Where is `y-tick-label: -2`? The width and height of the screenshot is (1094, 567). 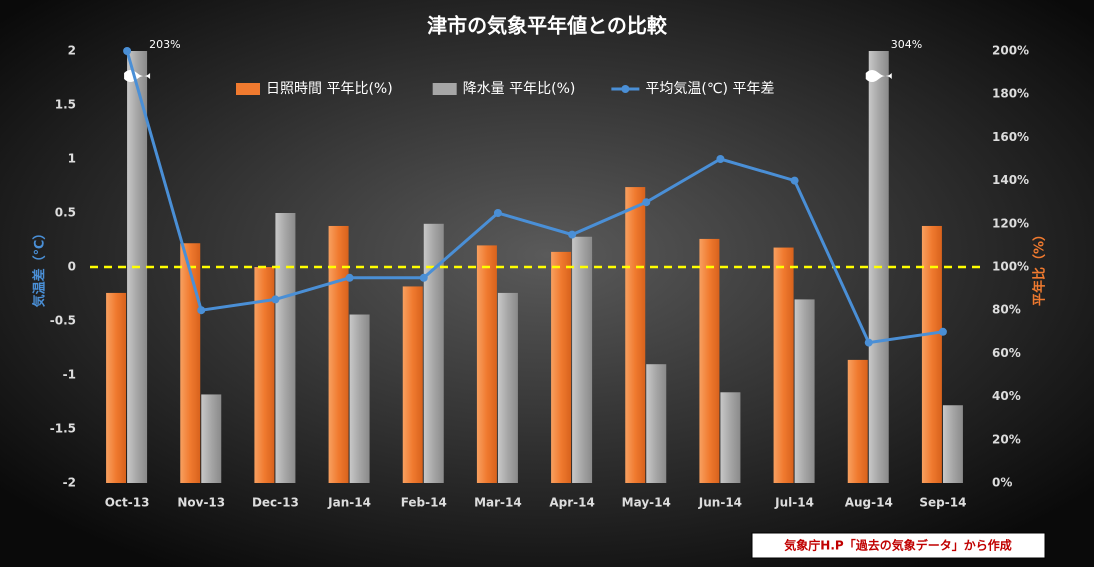 y-tick-label: -2 is located at coordinates (69, 483).